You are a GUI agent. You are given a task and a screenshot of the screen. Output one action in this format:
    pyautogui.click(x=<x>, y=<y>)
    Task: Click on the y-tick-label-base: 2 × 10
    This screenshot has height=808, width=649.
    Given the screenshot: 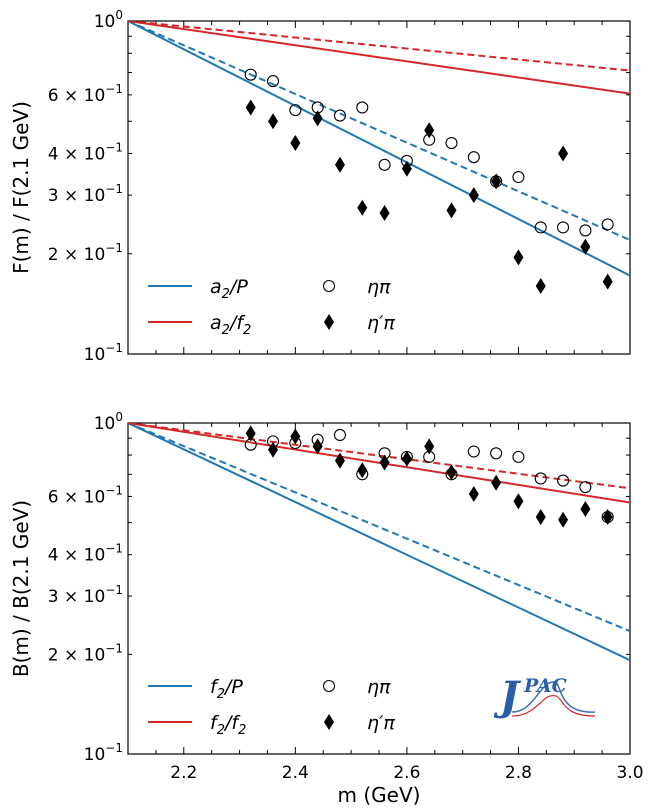 What is the action you would take?
    pyautogui.click(x=77, y=655)
    